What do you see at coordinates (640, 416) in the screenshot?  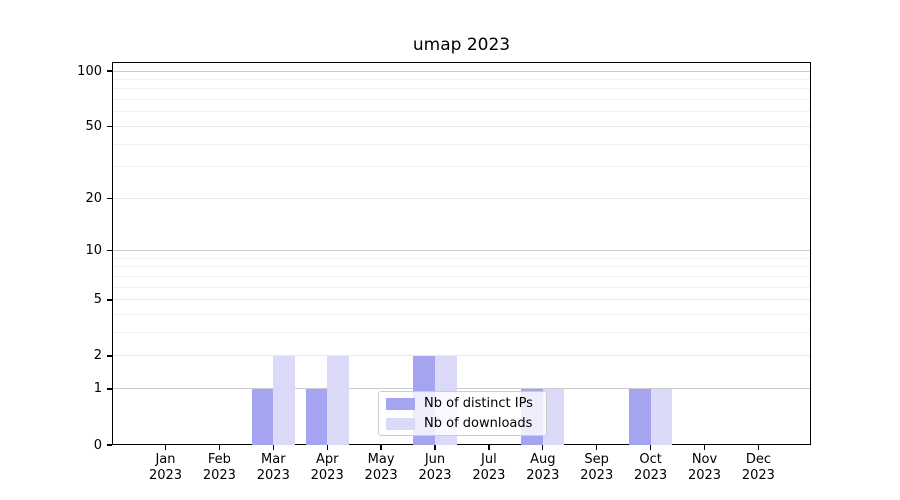 I see `bar-nb-of-distinct-ips-oct` at bounding box center [640, 416].